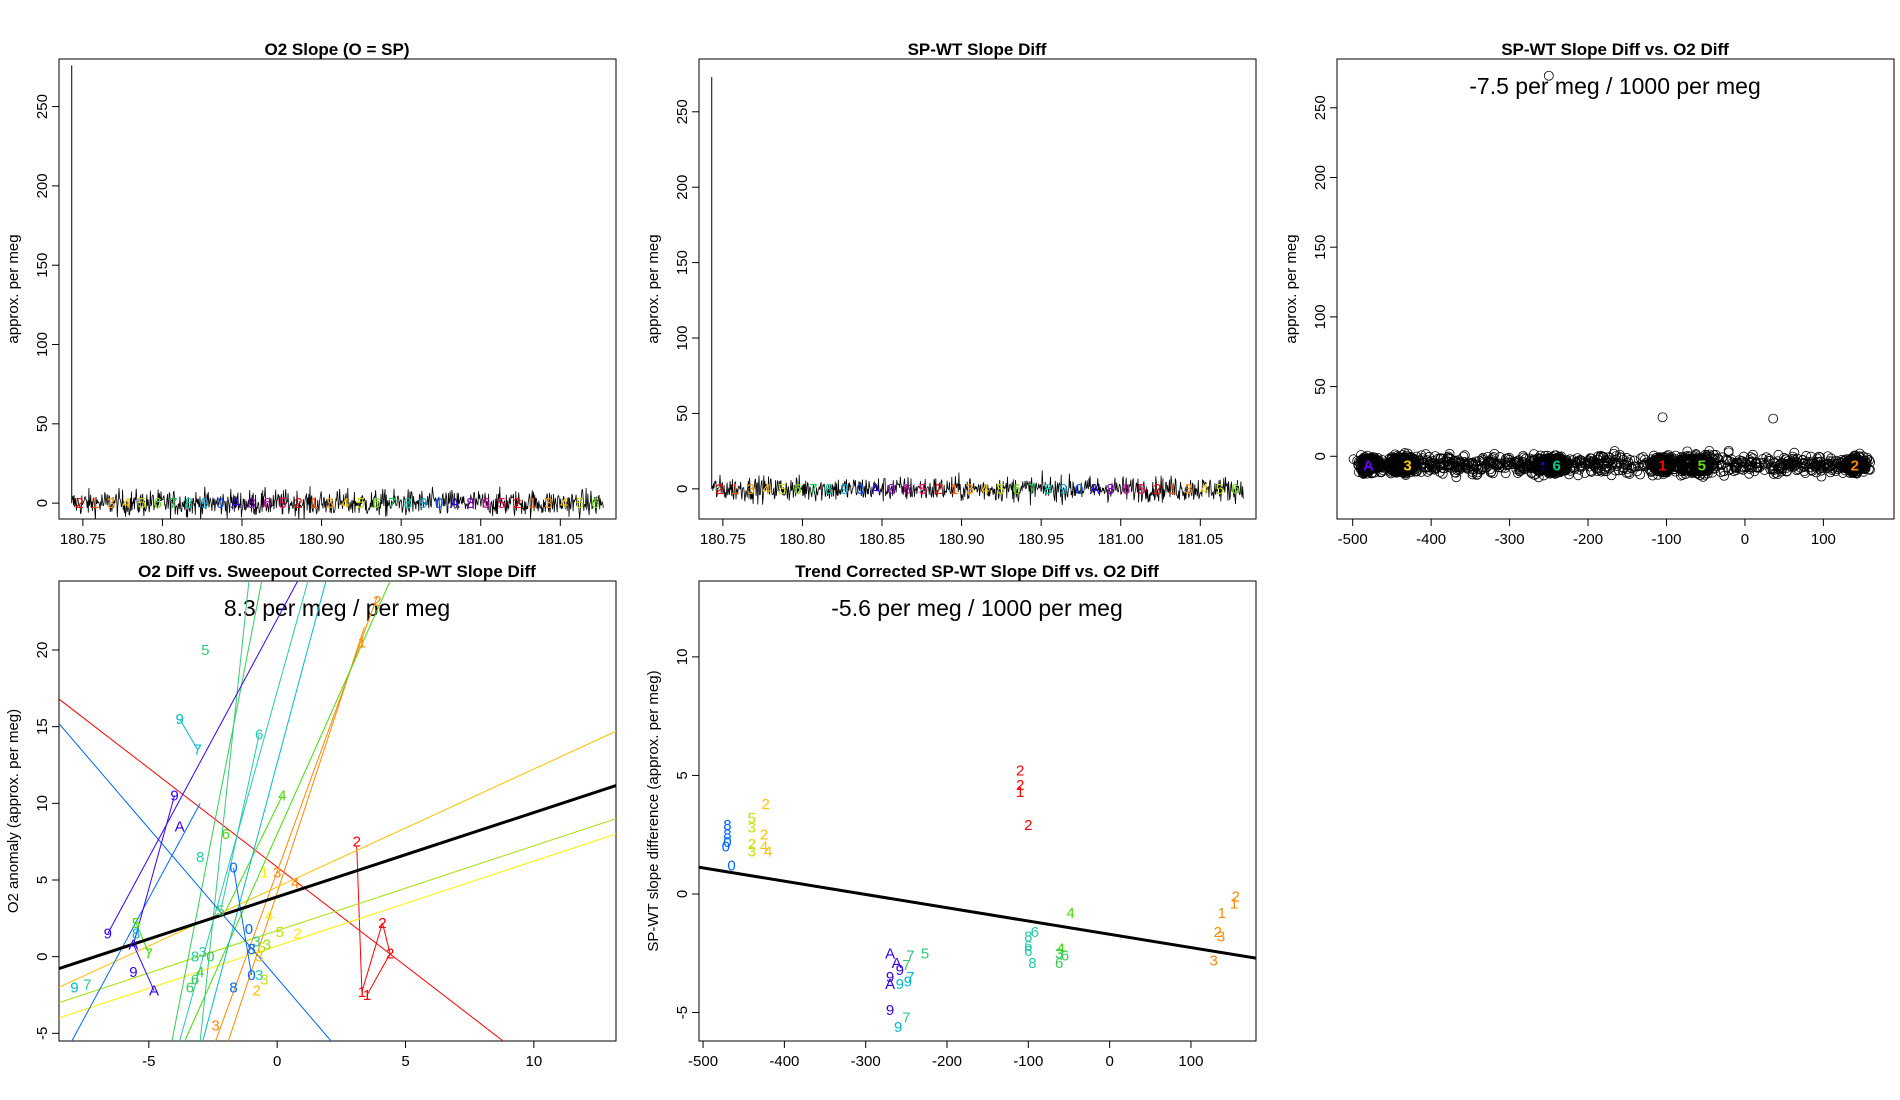 The image size is (1900, 1100). I want to click on cycle-label: 1, so click(954, 489).